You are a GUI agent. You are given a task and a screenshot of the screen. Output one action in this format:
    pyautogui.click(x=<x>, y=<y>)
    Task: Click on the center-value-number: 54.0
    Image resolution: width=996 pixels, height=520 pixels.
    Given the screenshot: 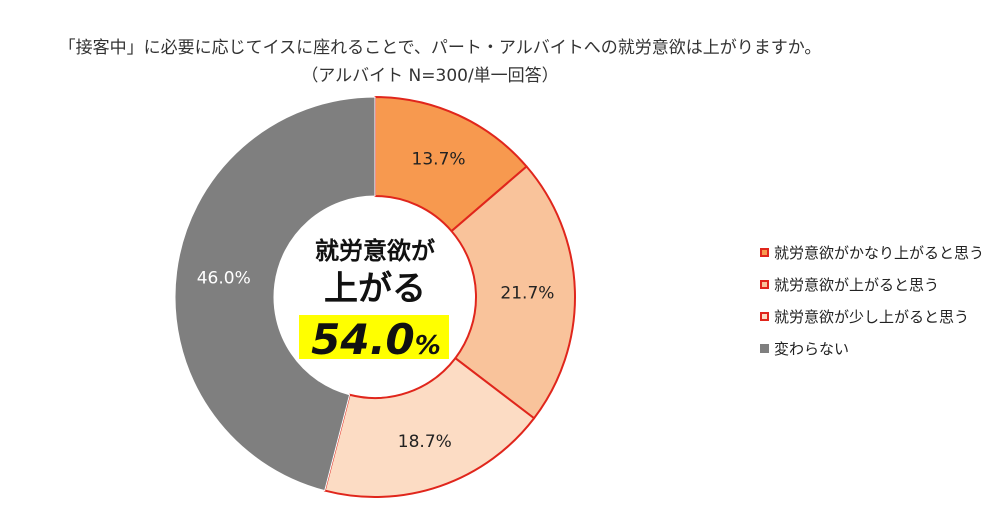 What is the action you would take?
    pyautogui.click(x=363, y=339)
    